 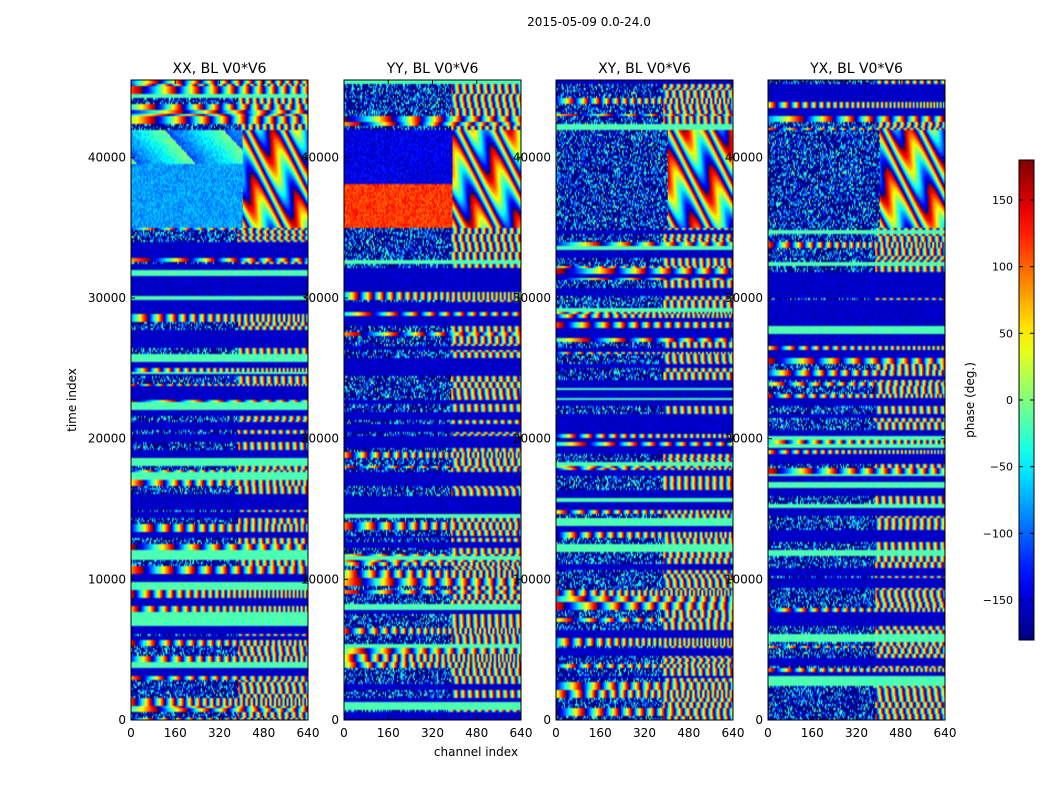 What do you see at coordinates (856, 69) in the screenshot?
I see `panel-title: YX, BL V0*V6` at bounding box center [856, 69].